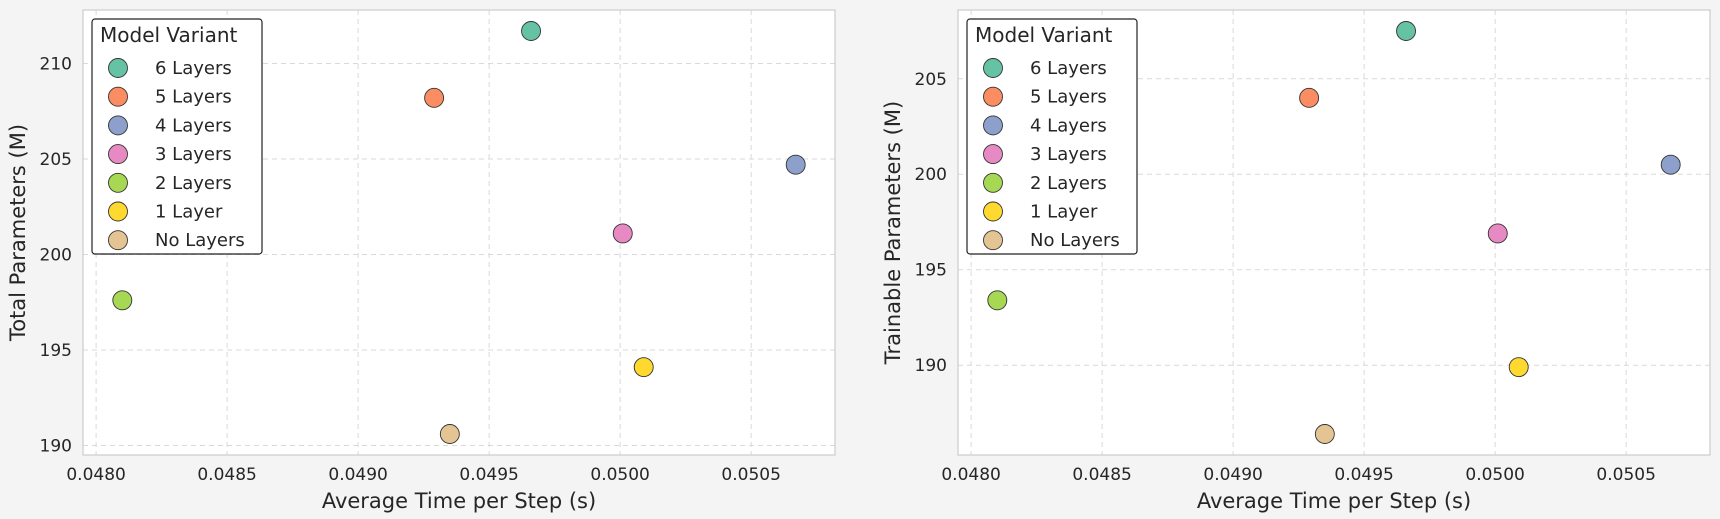  Describe the element at coordinates (18, 233) in the screenshot. I see `y-axis-label: Total Parameters (M)` at that location.